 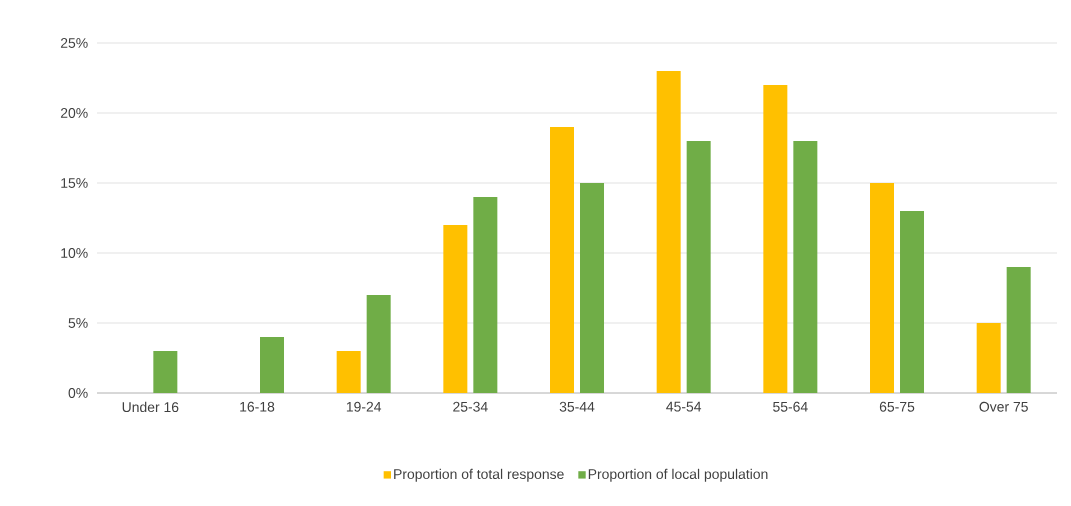 What do you see at coordinates (74, 183) in the screenshot?
I see `y-tick-label: 15%` at bounding box center [74, 183].